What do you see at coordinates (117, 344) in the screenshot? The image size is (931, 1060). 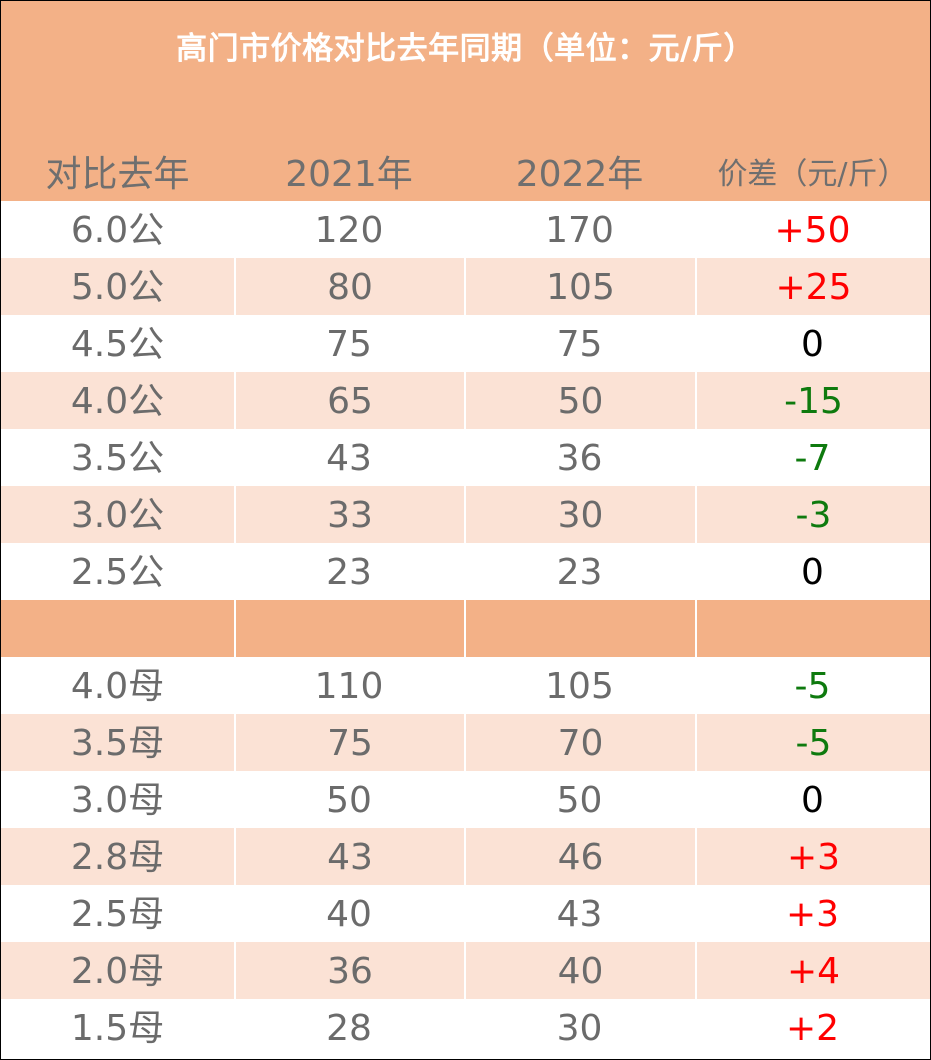 I see `row-label: 4.5公` at bounding box center [117, 344].